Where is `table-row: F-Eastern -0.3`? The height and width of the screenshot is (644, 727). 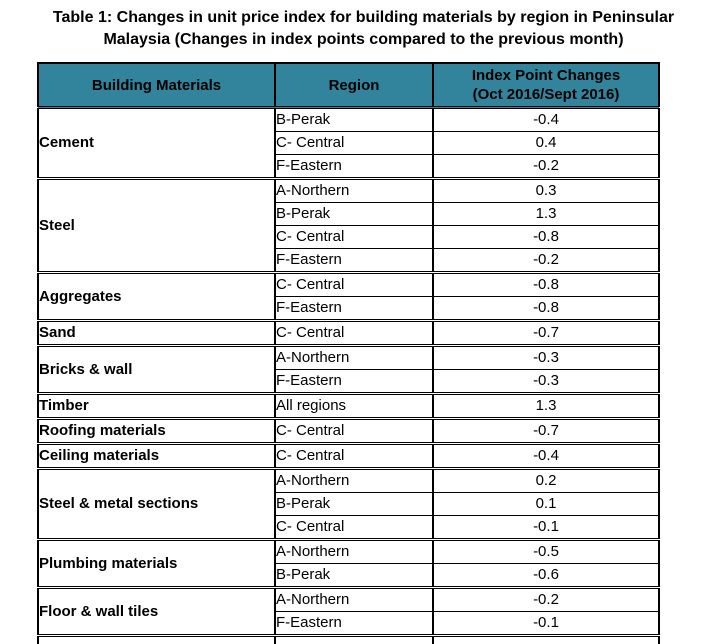
table-row: F-Eastern -0.3 is located at coordinates (349, 381).